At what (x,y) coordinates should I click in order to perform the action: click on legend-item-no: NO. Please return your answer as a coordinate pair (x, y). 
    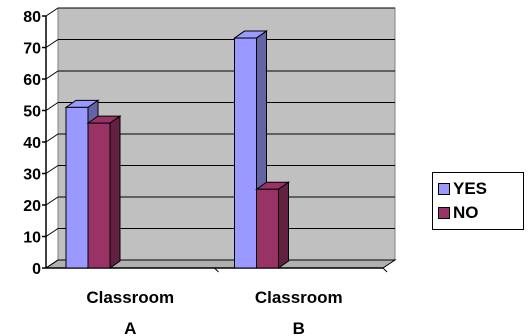
    Looking at the image, I should click on (480, 213).